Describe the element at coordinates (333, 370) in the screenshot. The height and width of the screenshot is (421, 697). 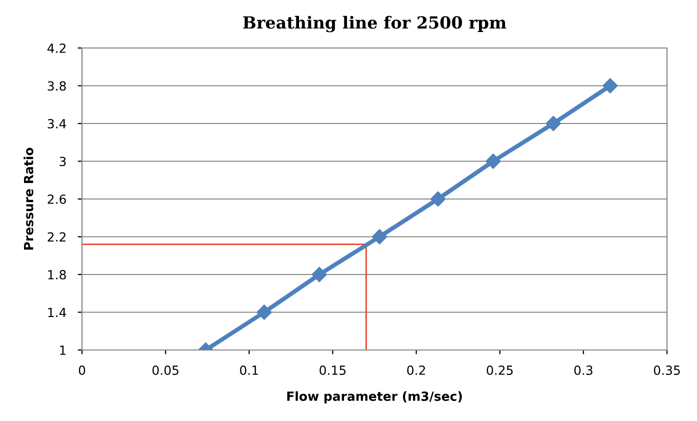
I see `x-tick-label: 0.15` at that location.